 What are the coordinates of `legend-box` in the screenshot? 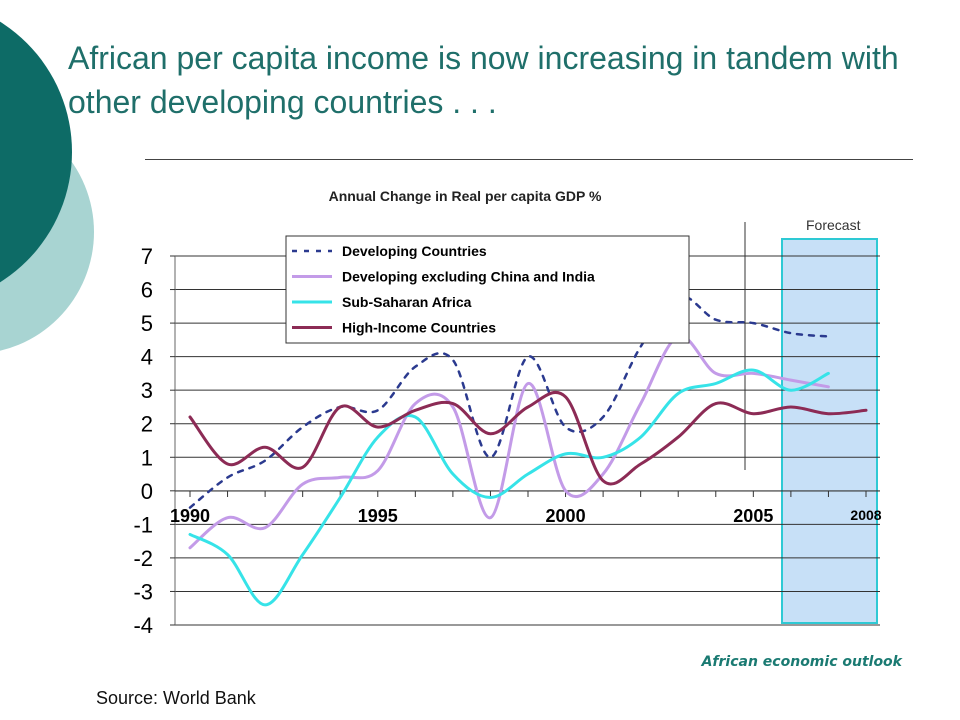 It's located at (487, 289).